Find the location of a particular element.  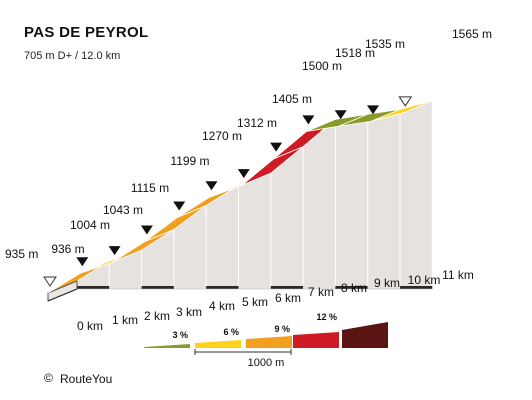

legend-label: 12 % is located at coordinates (326, 317).